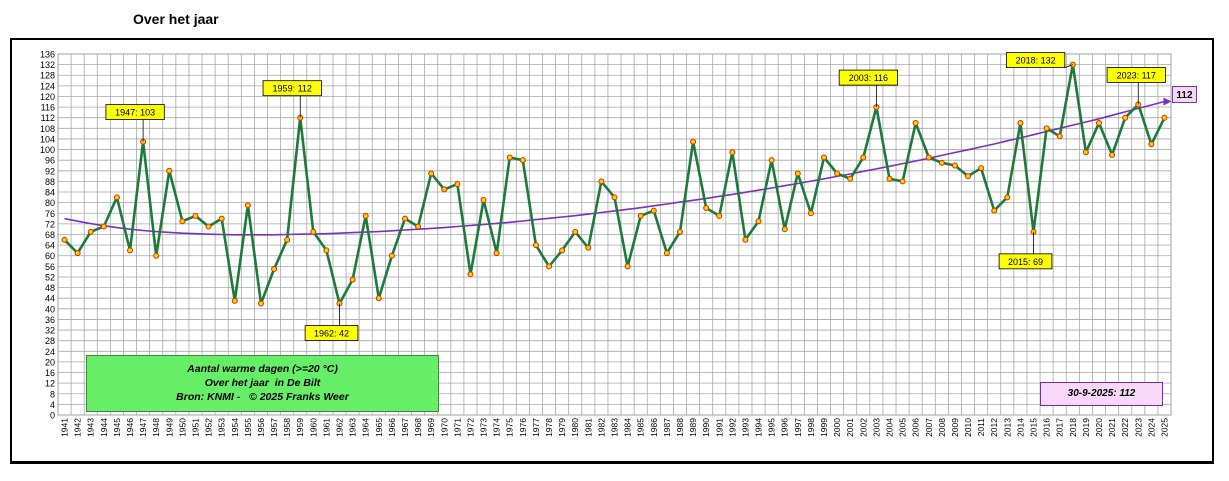 This screenshot has width=1229, height=481. I want to click on y-tick-label: 100, so click(47, 150).